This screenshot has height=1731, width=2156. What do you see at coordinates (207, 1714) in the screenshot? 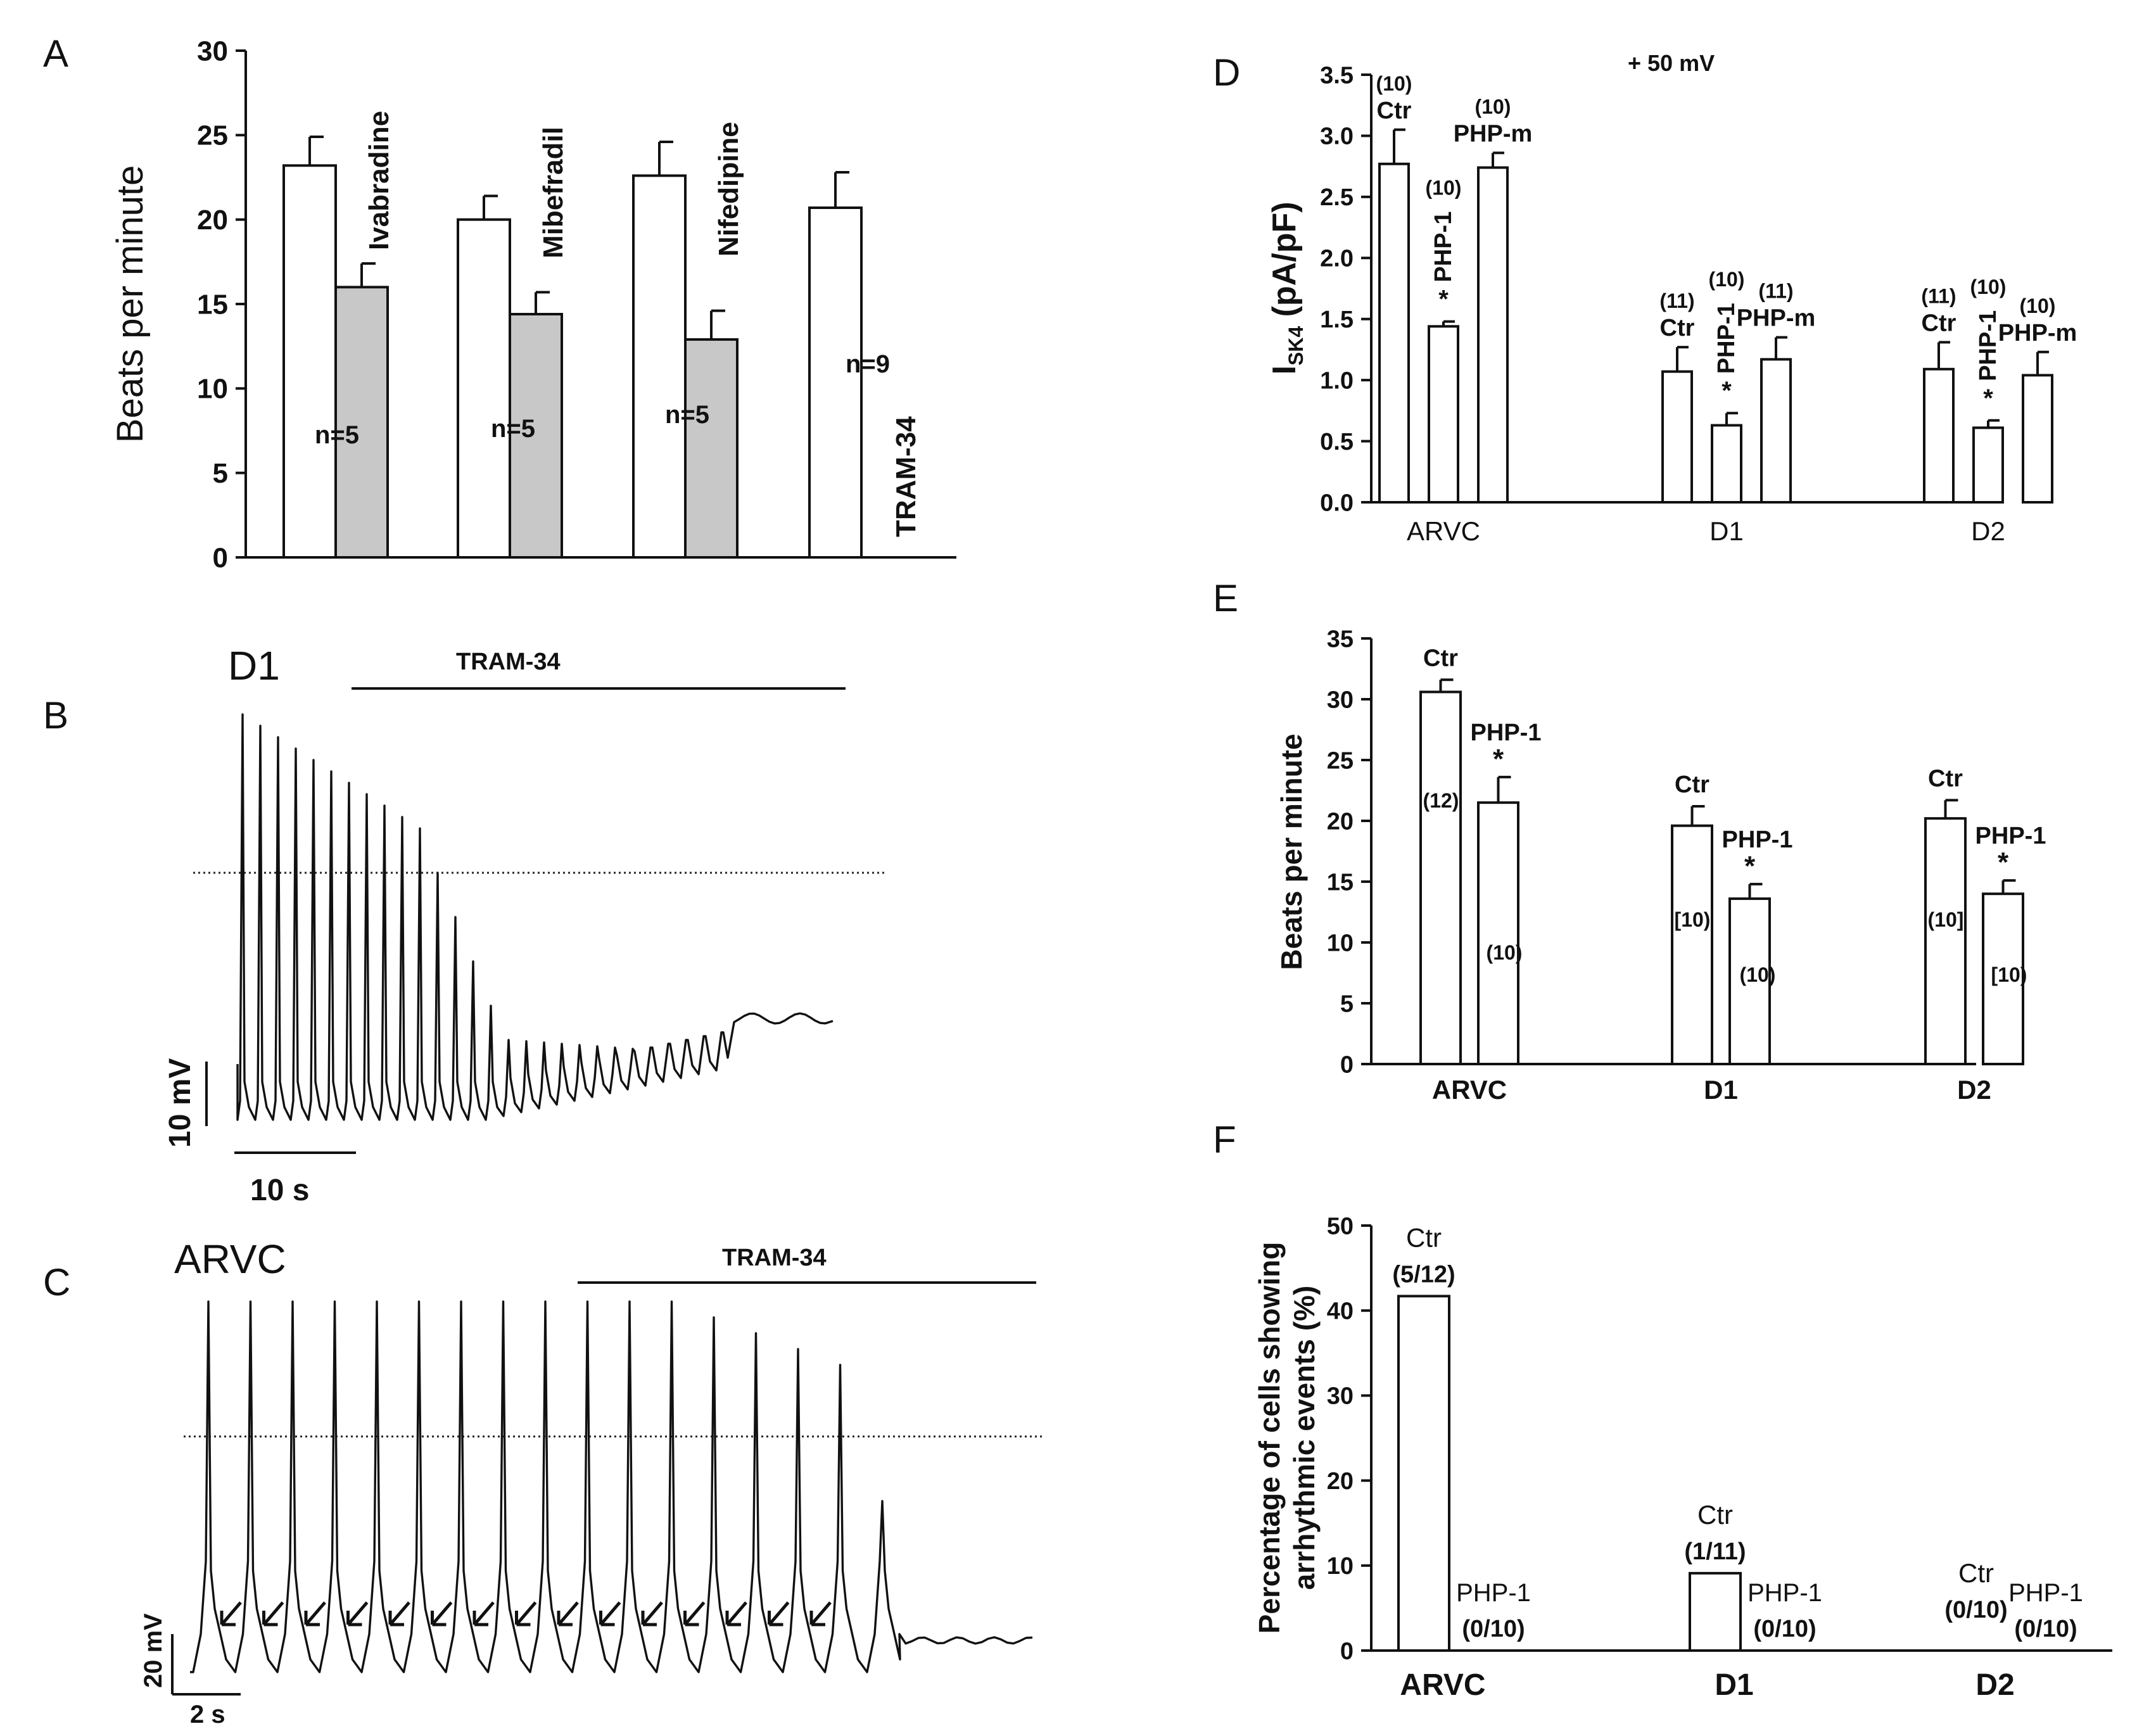
I see `trace-c-scale-t-label: 2 s` at bounding box center [207, 1714].